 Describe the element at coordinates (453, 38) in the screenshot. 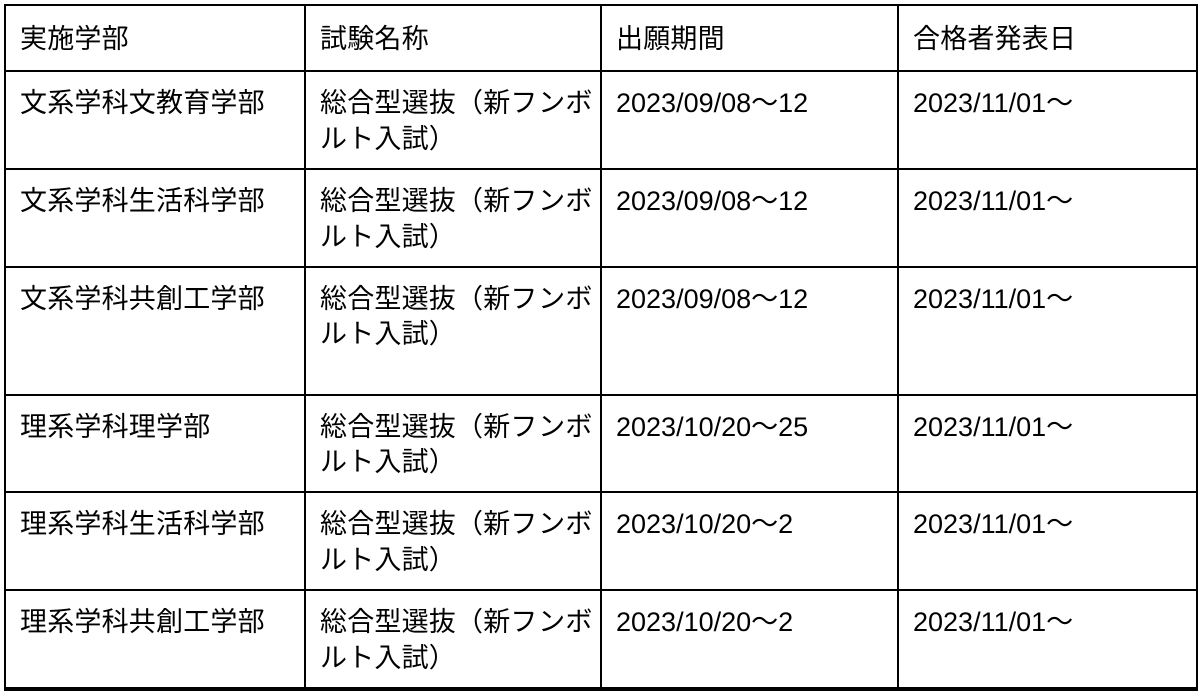

I see `column-header-exam-name: 試験名称` at that location.